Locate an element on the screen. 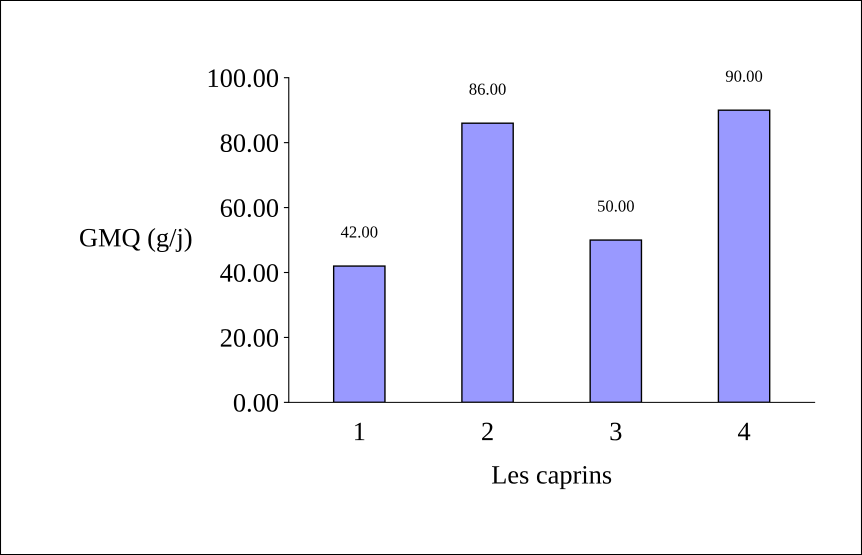 The height and width of the screenshot is (555, 862). y-tick-label: 0.00 is located at coordinates (256, 403).